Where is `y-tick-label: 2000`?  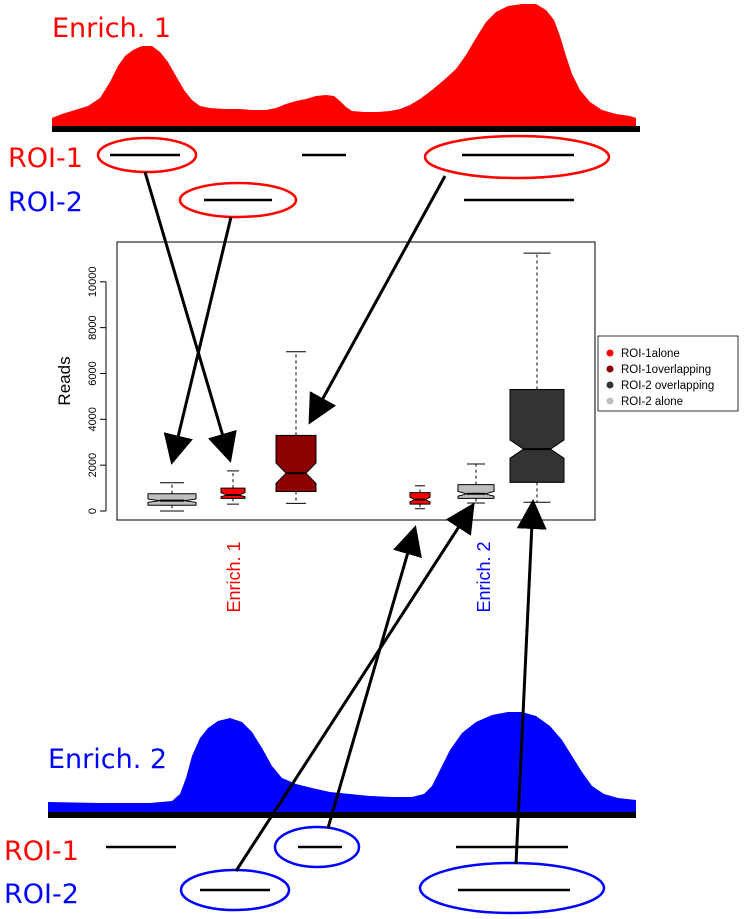 y-tick-label: 2000 is located at coordinates (93, 465).